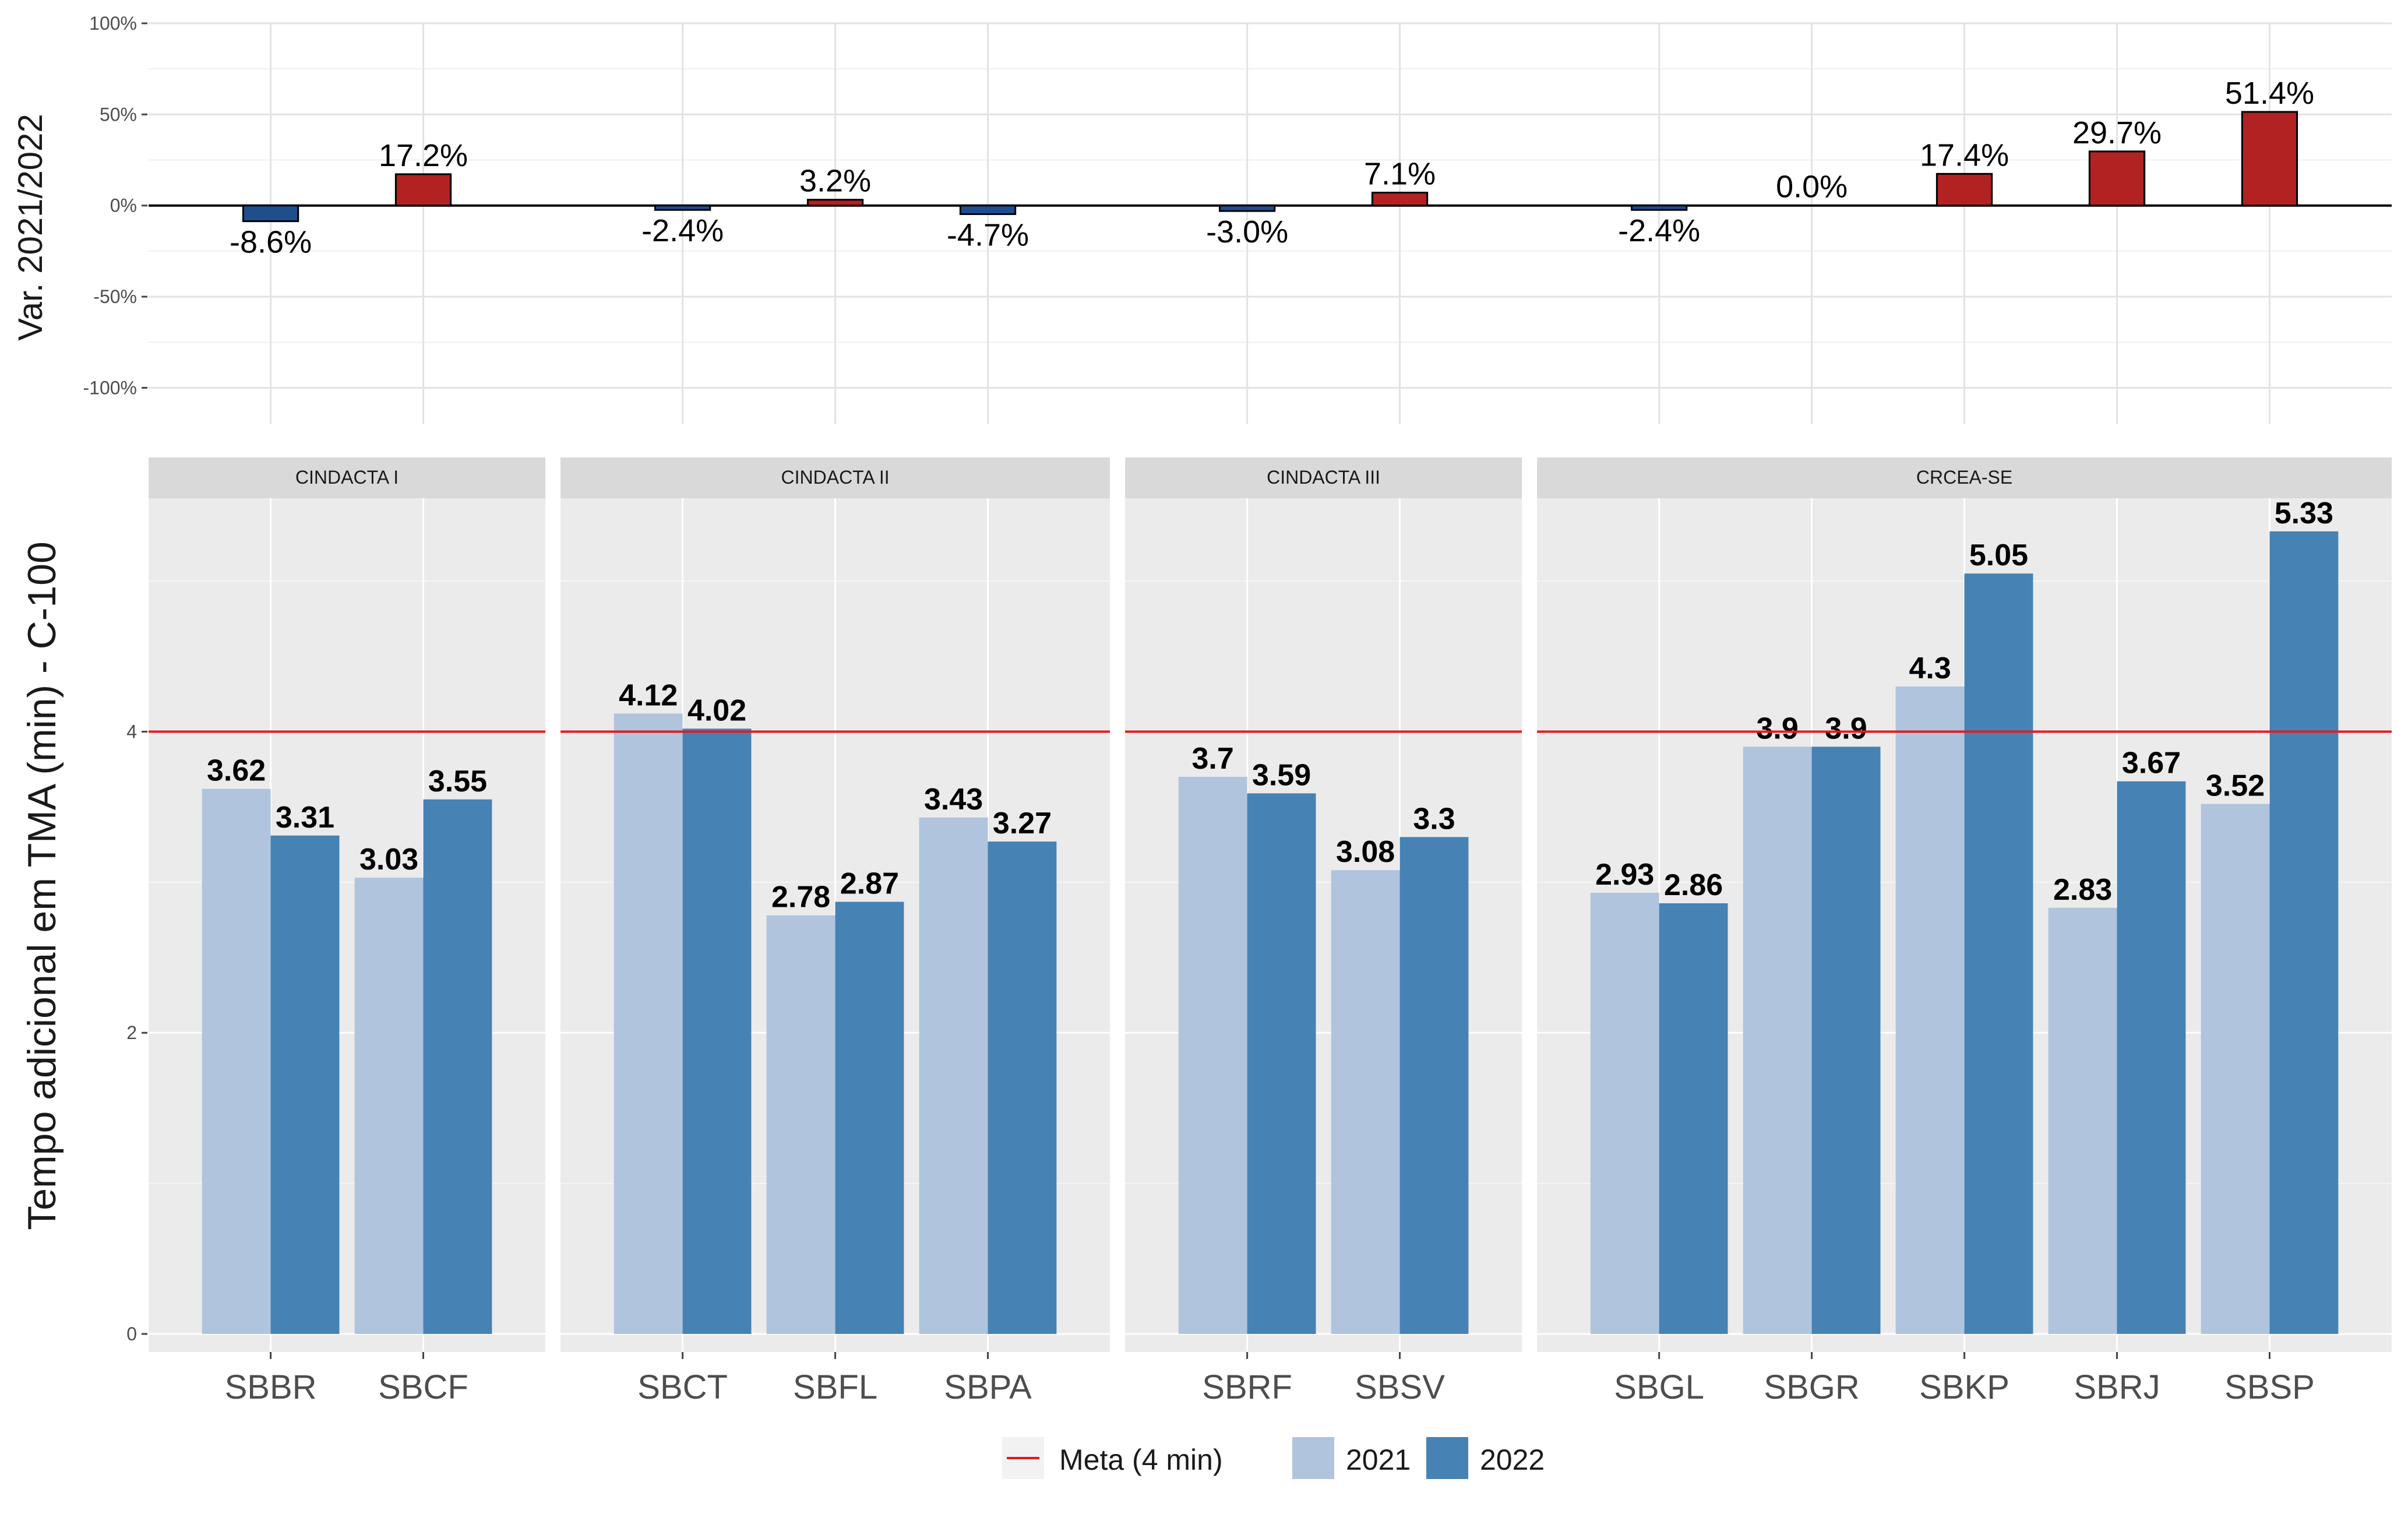 The height and width of the screenshot is (1514, 2408). I want to click on variation-bar-sbpa, so click(988, 210).